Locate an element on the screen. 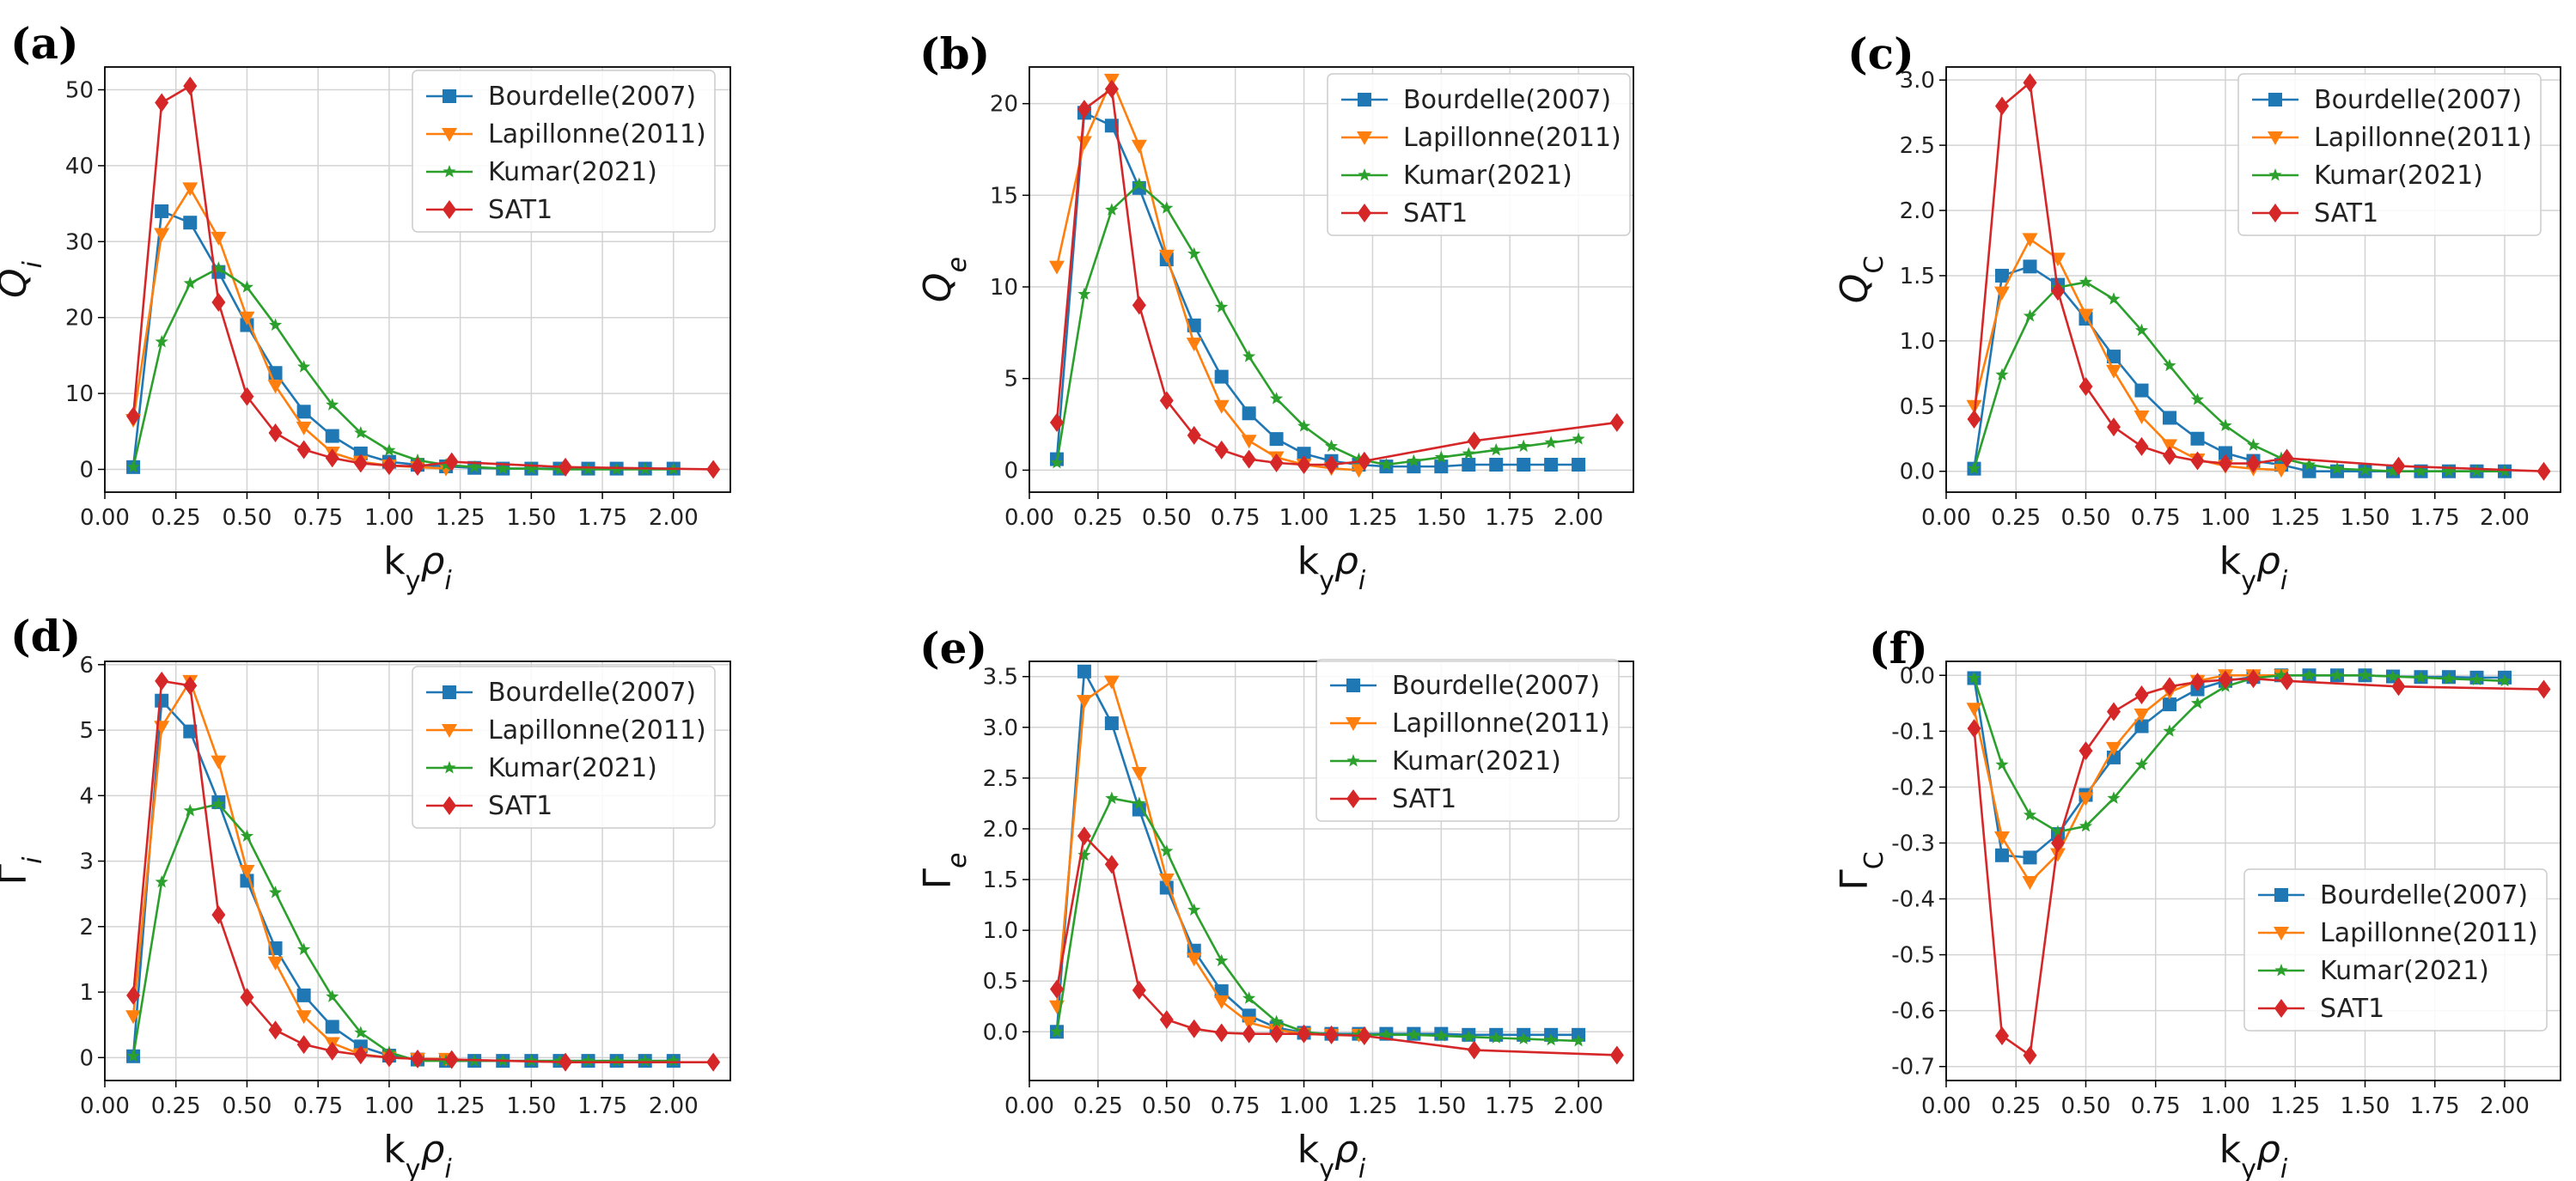 Image resolution: width=2576 pixels, height=1181 pixels. legend-label: Bourdelle(2007) is located at coordinates (592, 97).